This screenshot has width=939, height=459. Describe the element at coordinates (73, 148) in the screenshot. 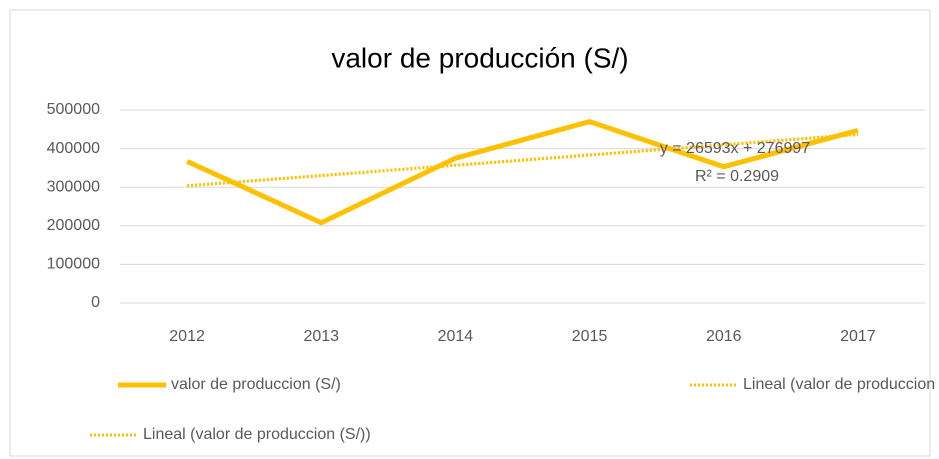

I see `y-tick-label: 400000` at that location.